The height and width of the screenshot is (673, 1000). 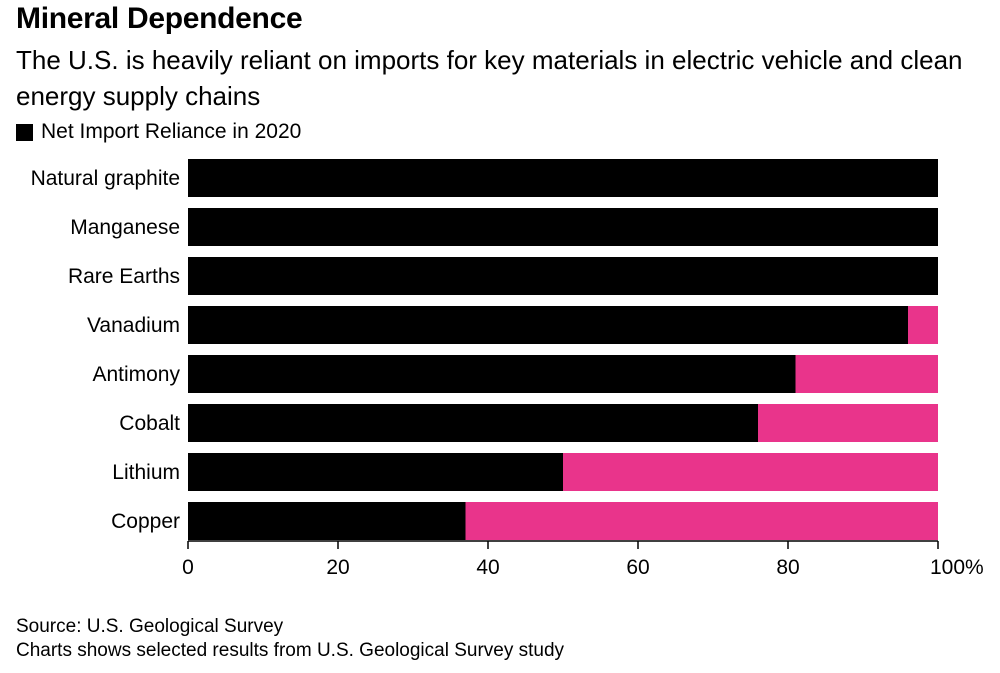 I want to click on x-tick-label: 20, so click(x=337, y=567).